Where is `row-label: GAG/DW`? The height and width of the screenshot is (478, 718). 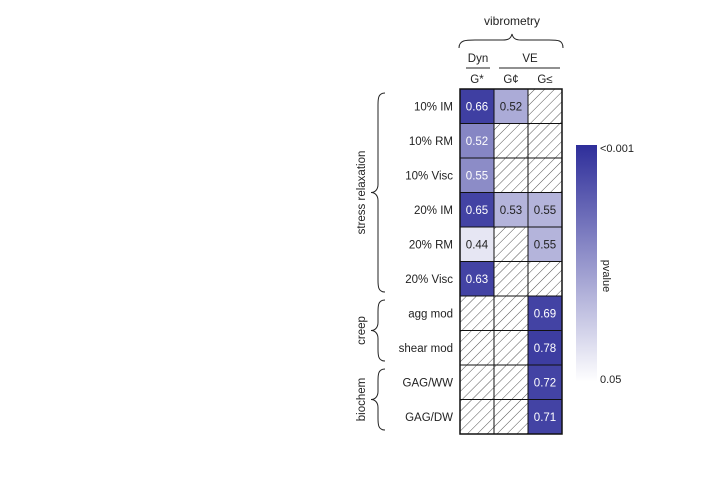 row-label: GAG/DW is located at coordinates (429, 418).